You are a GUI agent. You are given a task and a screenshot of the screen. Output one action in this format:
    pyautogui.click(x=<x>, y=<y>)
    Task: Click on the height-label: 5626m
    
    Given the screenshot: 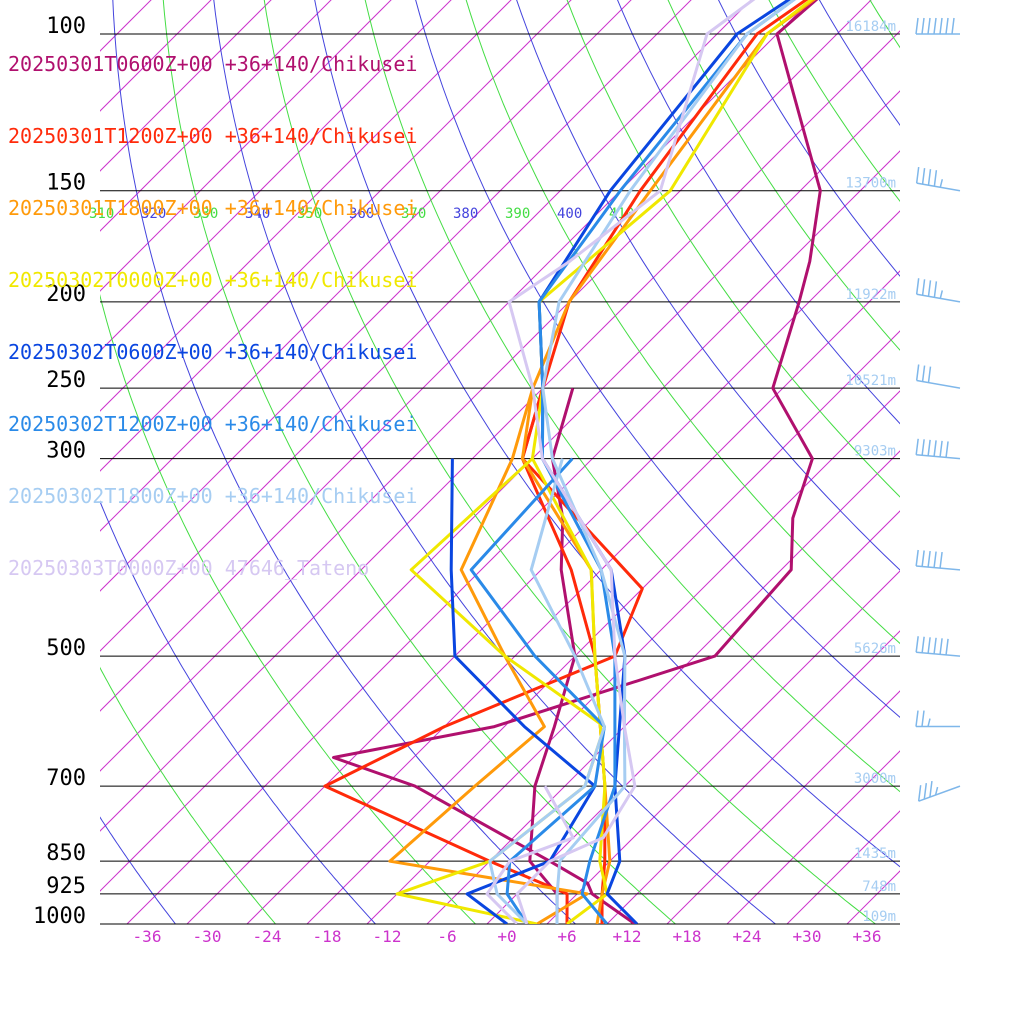 What is the action you would take?
    pyautogui.click(x=875, y=649)
    